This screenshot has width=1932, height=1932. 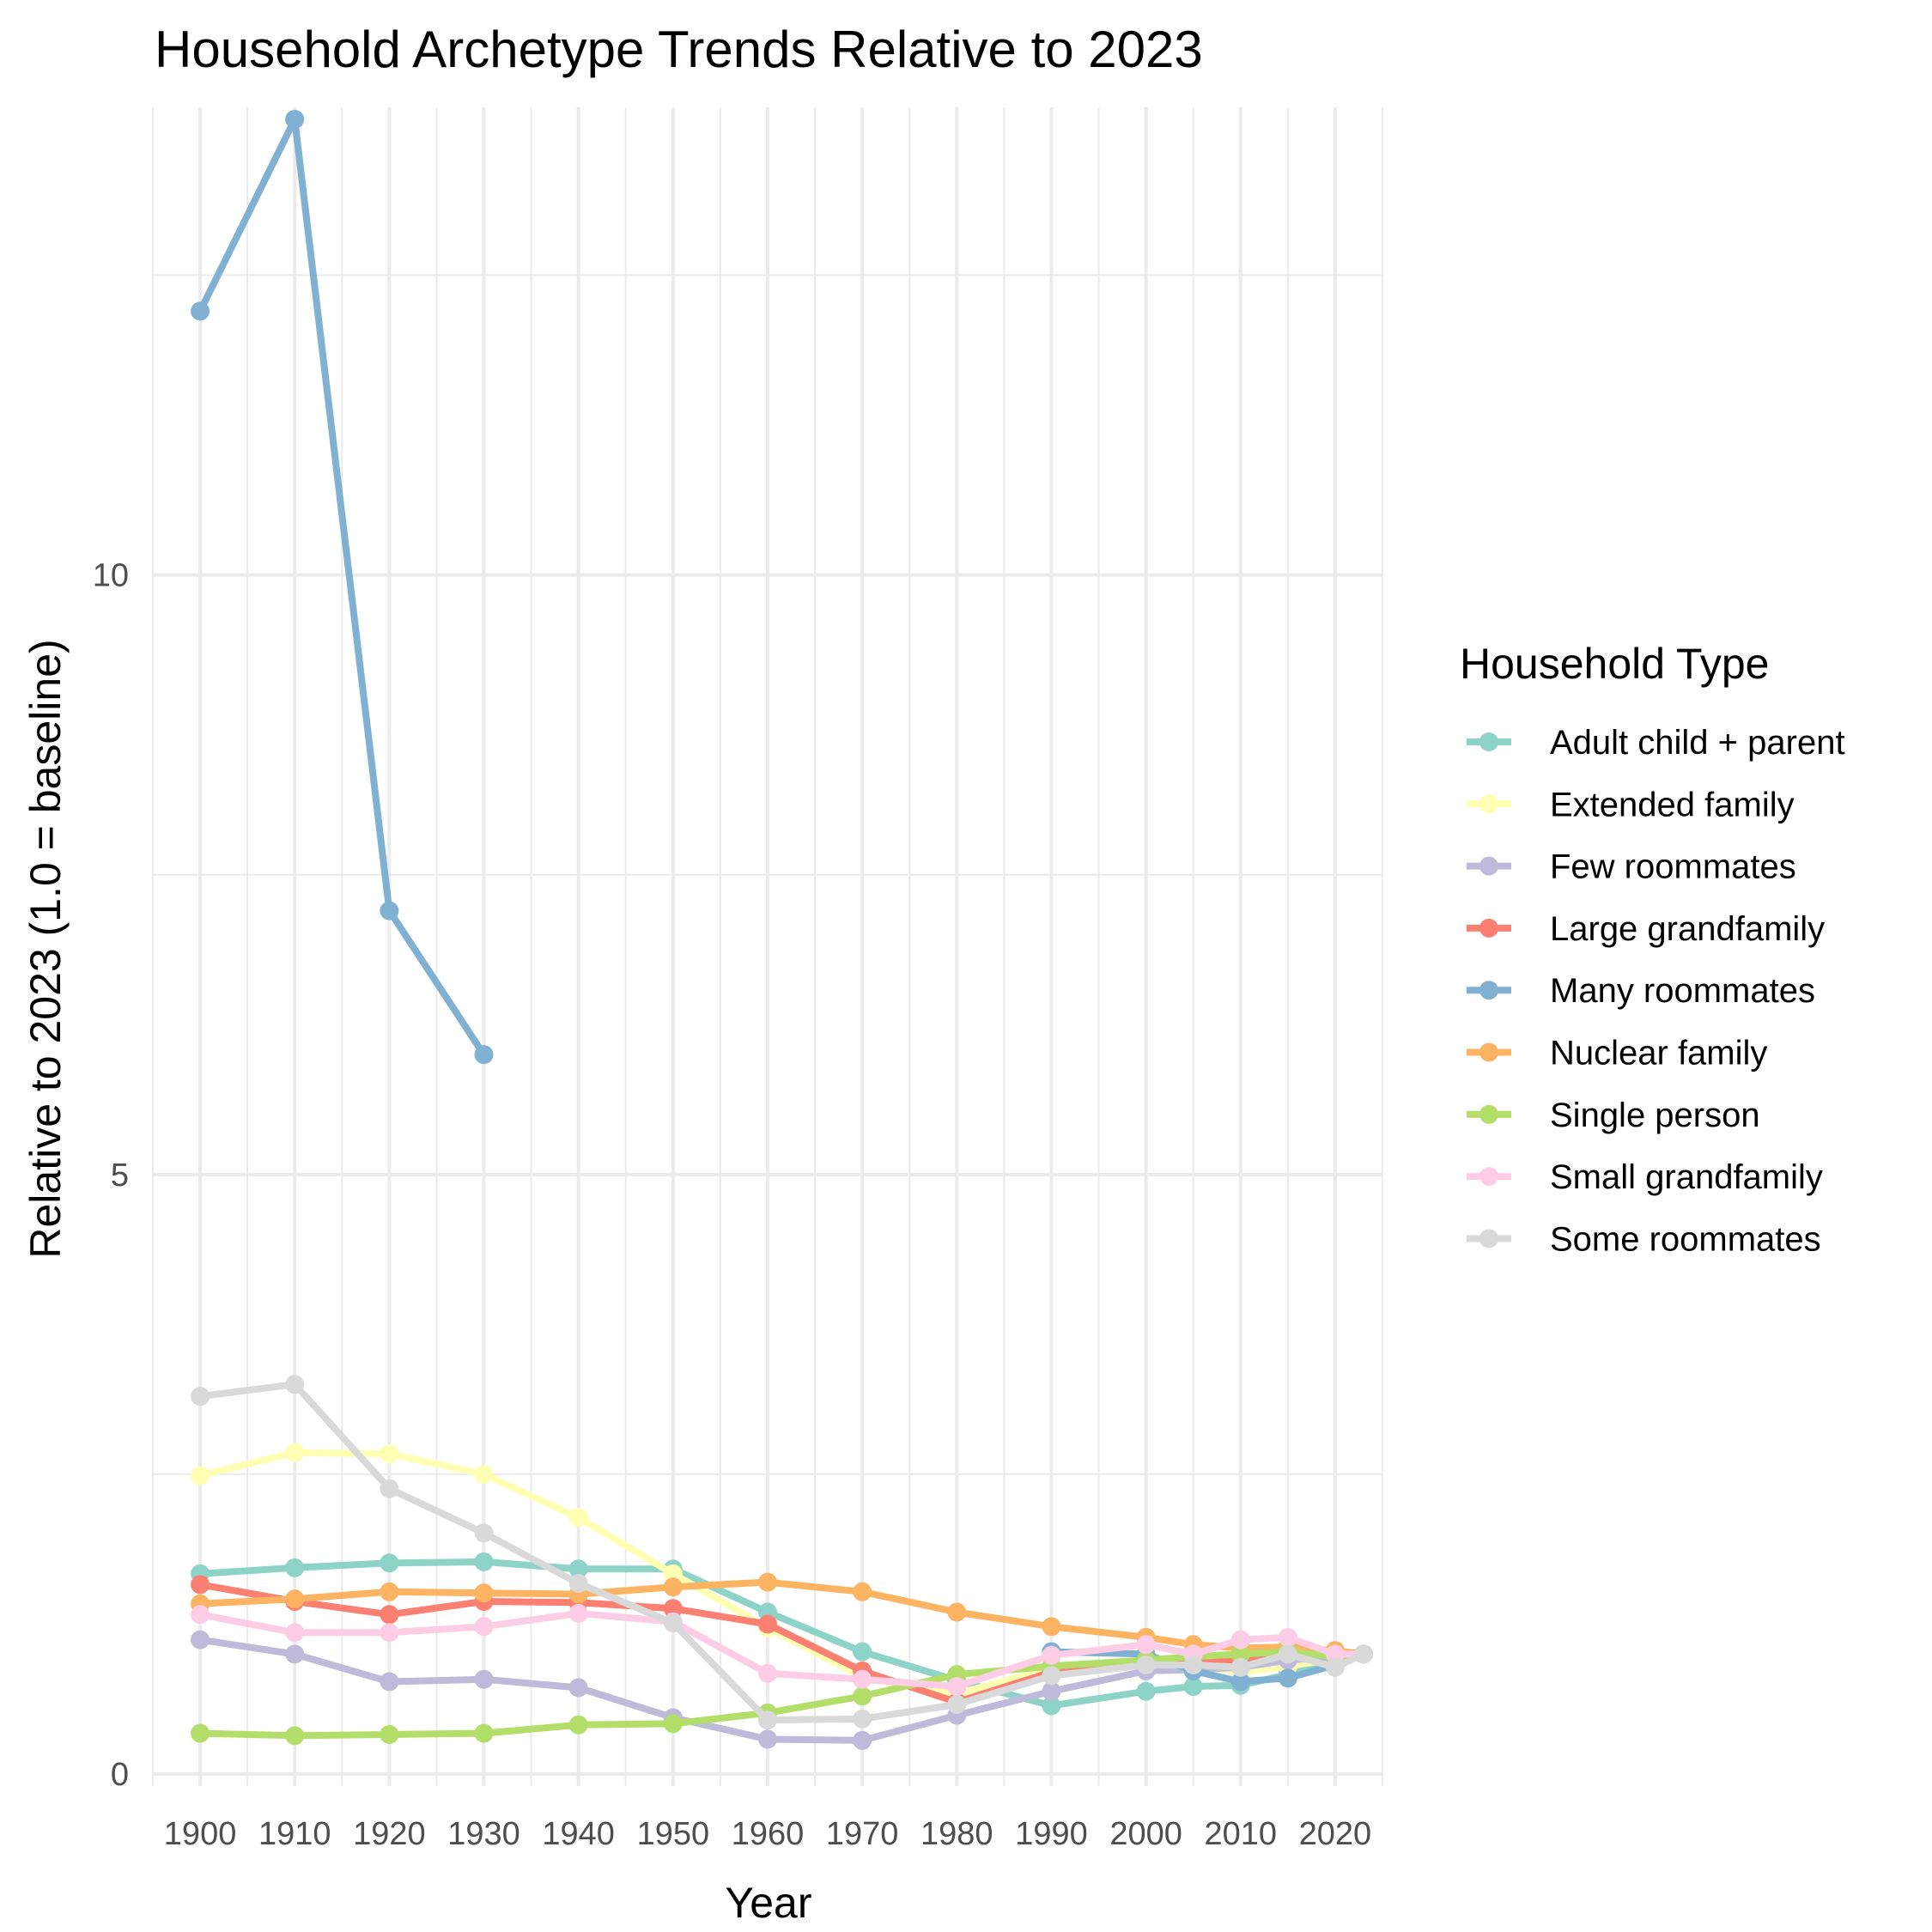 What do you see at coordinates (1335, 1834) in the screenshot?
I see `x-tick-label: 2020` at bounding box center [1335, 1834].